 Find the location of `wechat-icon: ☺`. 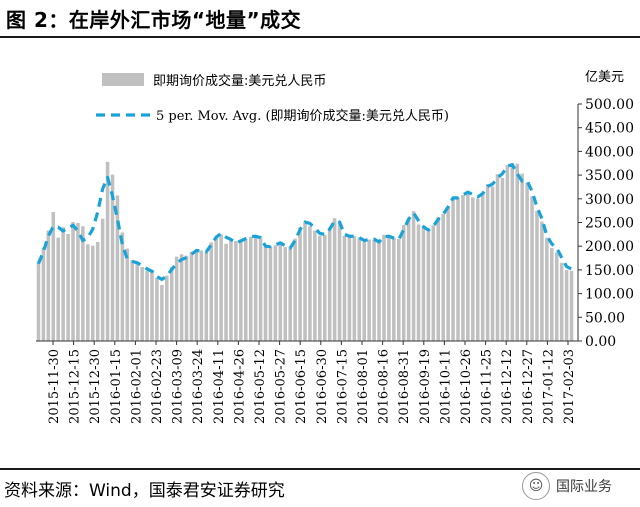

wechat-icon: ☺ is located at coordinates (536, 486).